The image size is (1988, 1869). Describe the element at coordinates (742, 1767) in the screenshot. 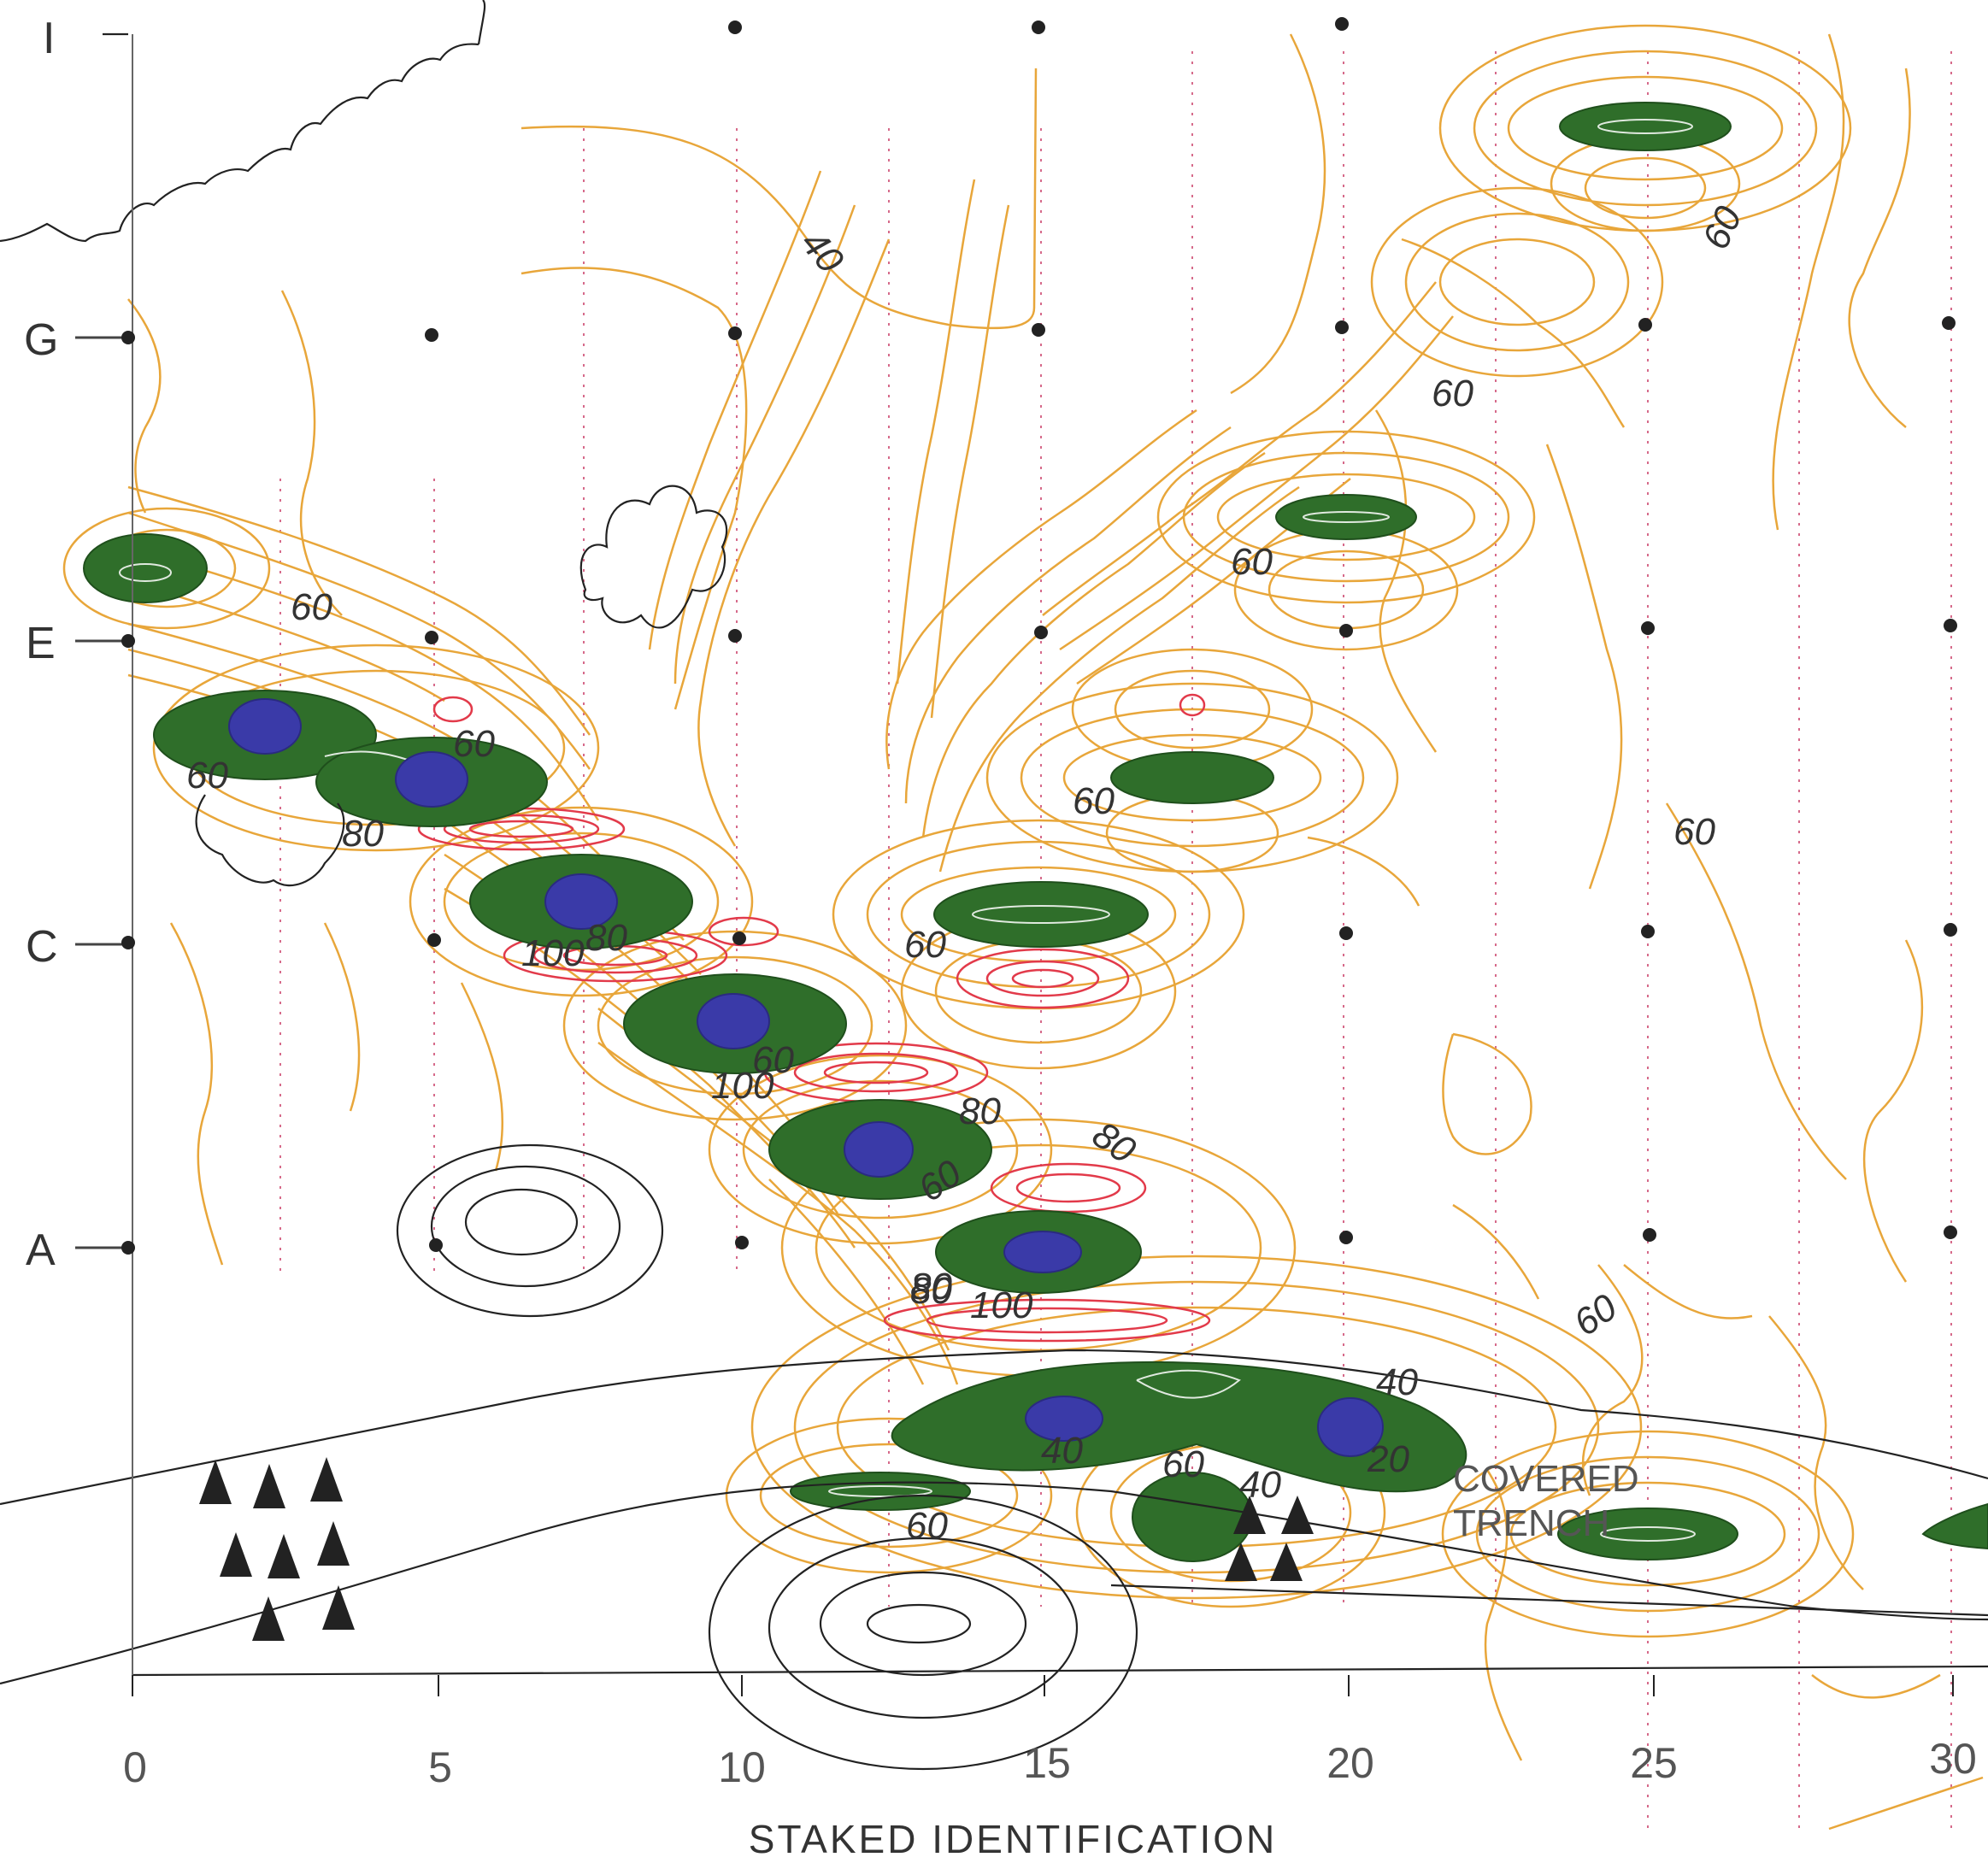

I see `x-tick-label: 10` at that location.